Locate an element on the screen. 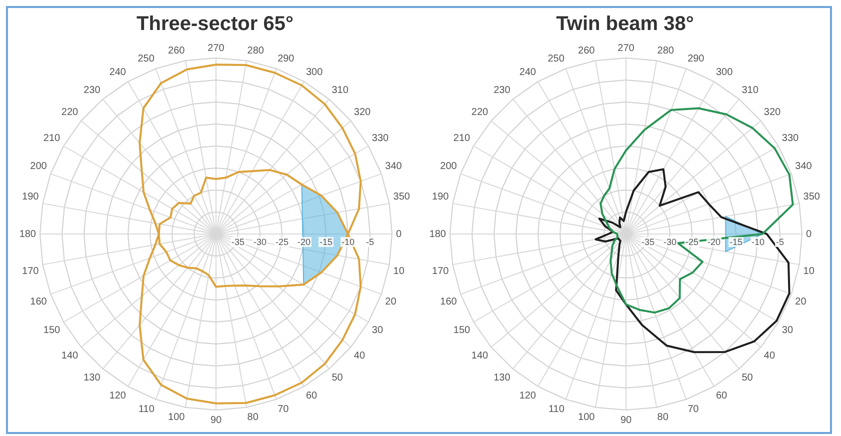 This screenshot has width=841, height=436. chart-title: Twin beam 38° is located at coordinates (625, 24).